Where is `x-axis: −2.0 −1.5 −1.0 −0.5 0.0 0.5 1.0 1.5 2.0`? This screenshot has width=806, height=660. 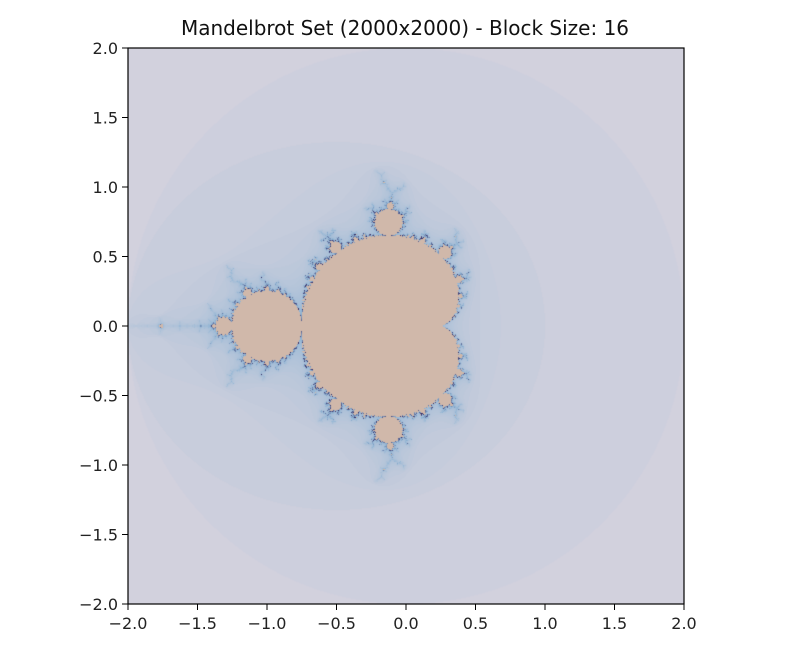 x-axis: −2.0 −1.5 −1.0 −0.5 0.0 0.5 1.0 1.5 2.0 is located at coordinates (403, 618).